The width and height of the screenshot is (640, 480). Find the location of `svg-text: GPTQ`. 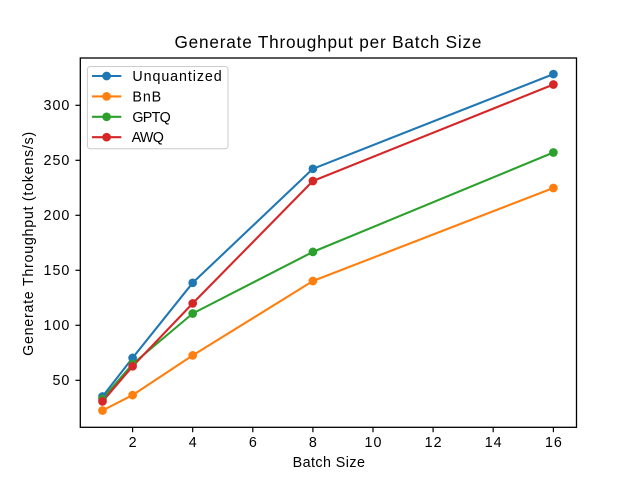

svg-text: GPTQ is located at coordinates (151, 118).